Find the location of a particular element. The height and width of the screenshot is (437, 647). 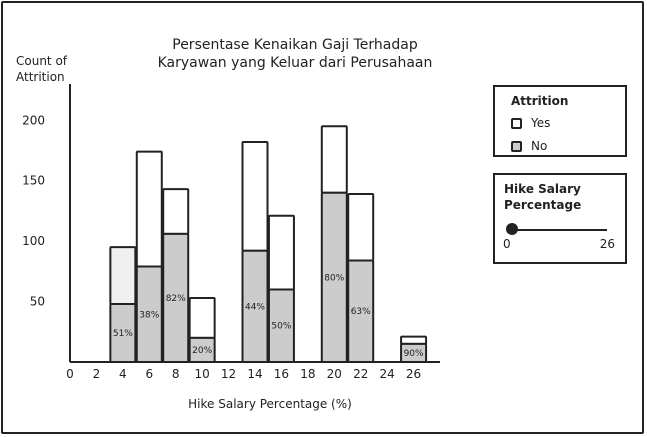

x-tick-label: 8 is located at coordinates (176, 374).